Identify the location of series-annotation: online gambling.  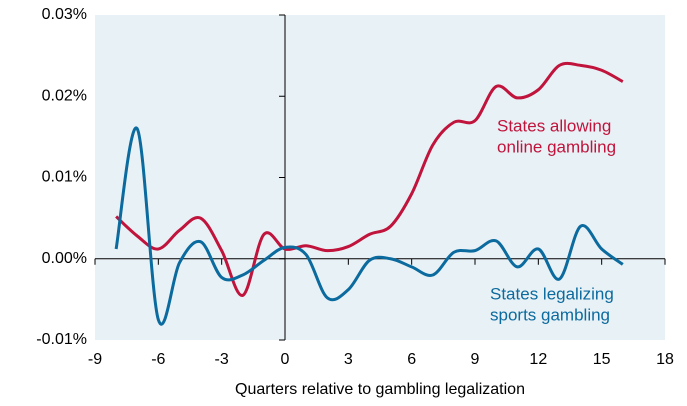
(556, 146).